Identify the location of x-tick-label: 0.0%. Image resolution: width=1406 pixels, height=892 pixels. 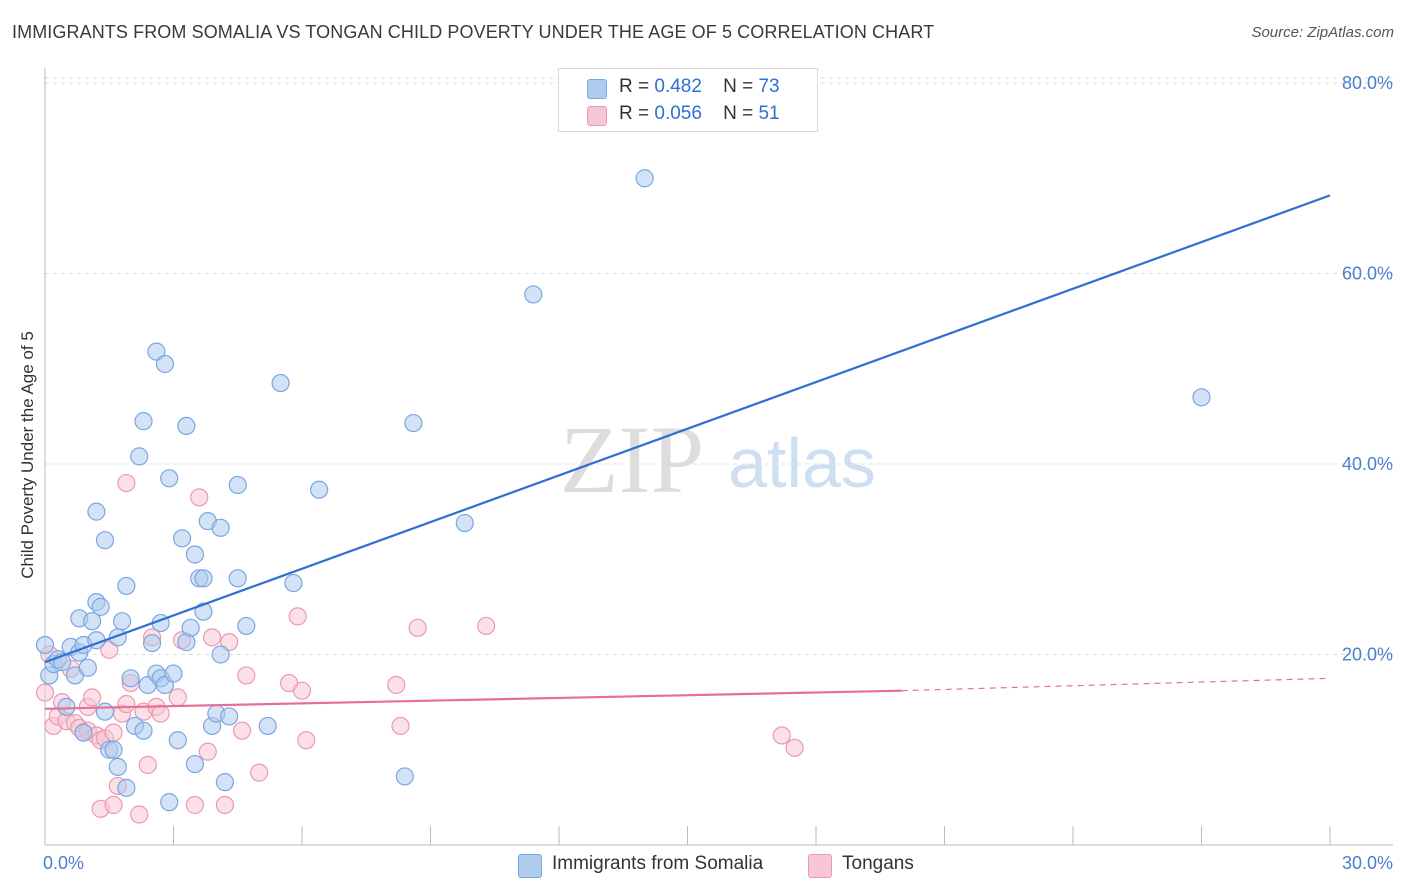
(63, 863).